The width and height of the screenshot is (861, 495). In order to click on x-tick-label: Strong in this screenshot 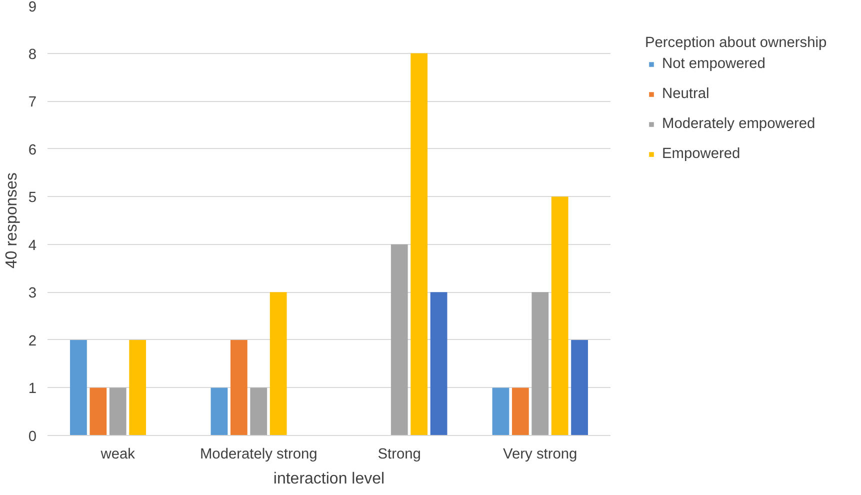, I will do `click(399, 454)`.